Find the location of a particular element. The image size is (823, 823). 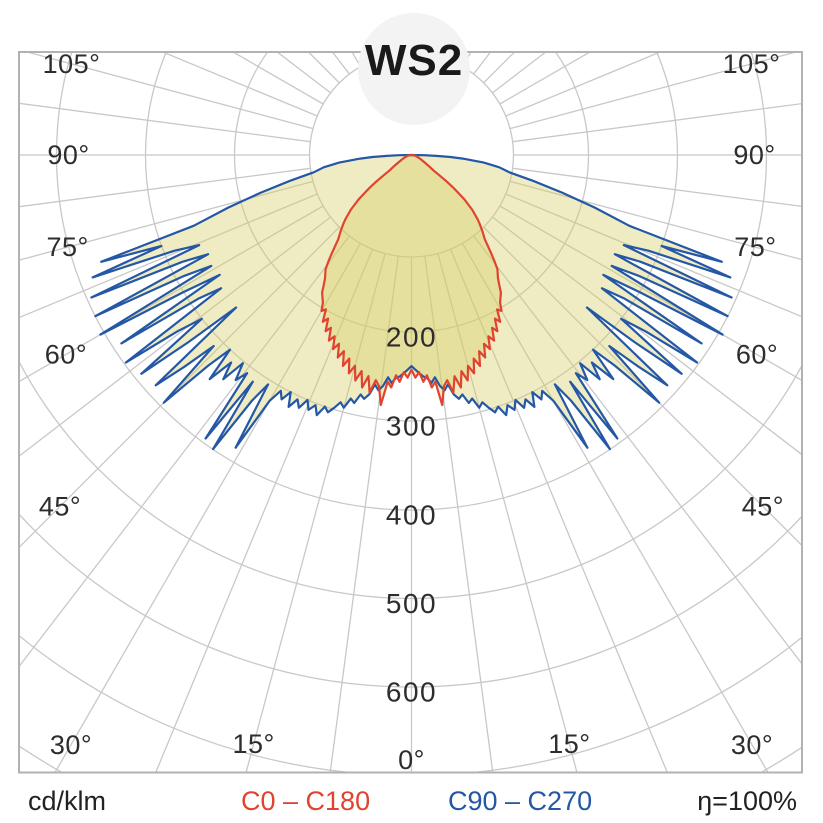

fill-C0 – C180 is located at coordinates (411, 280).